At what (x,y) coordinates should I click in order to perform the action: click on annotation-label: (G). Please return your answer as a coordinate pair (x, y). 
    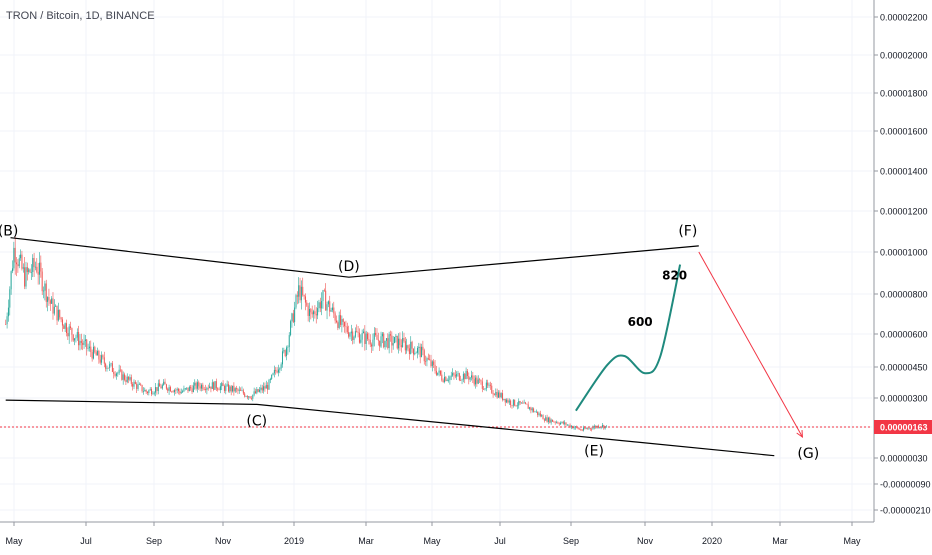
    Looking at the image, I should click on (808, 454).